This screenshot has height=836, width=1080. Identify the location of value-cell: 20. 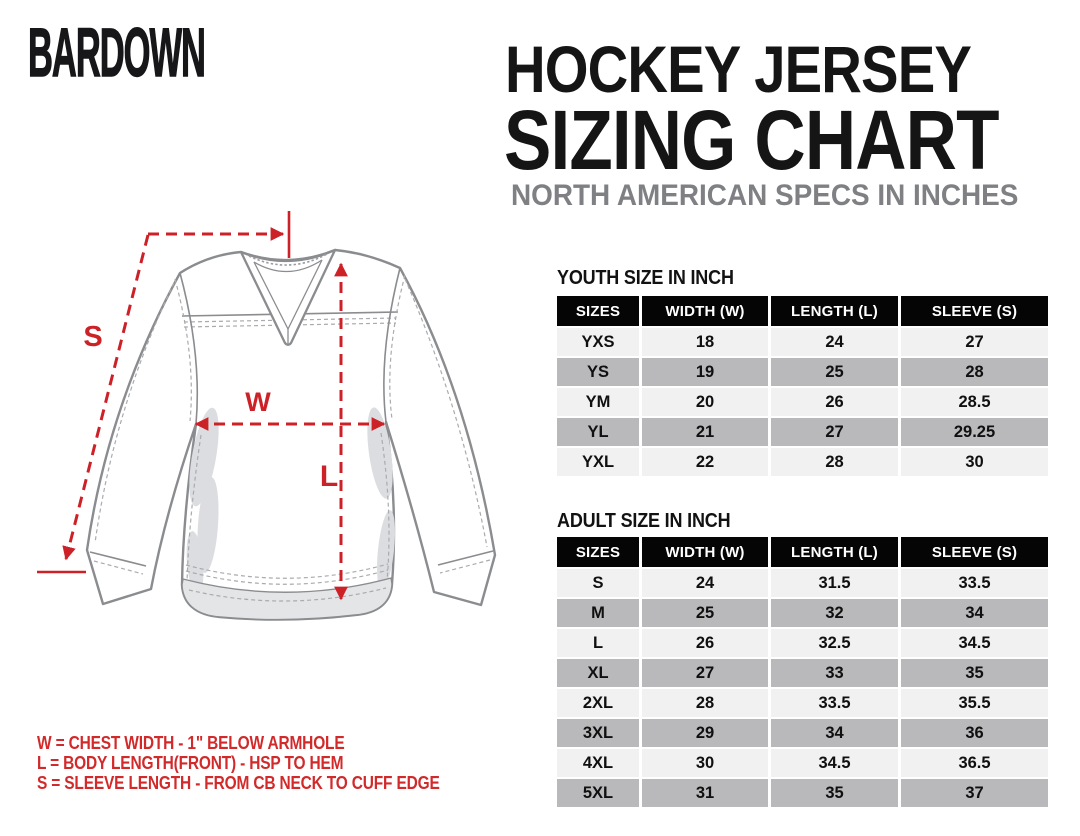
(705, 402).